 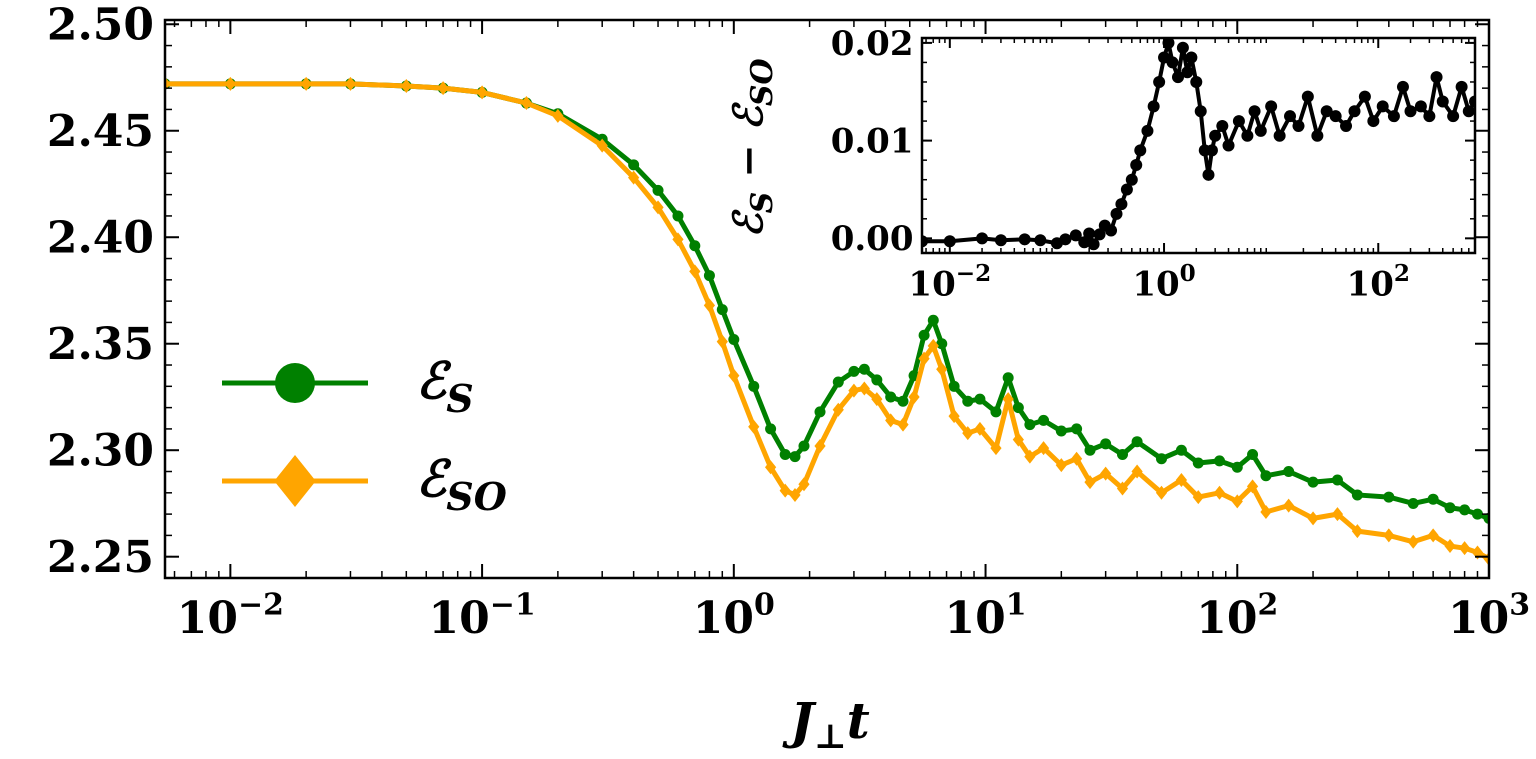 What do you see at coordinates (100, 131) in the screenshot?
I see `main-ytick-label: 2.45` at bounding box center [100, 131].